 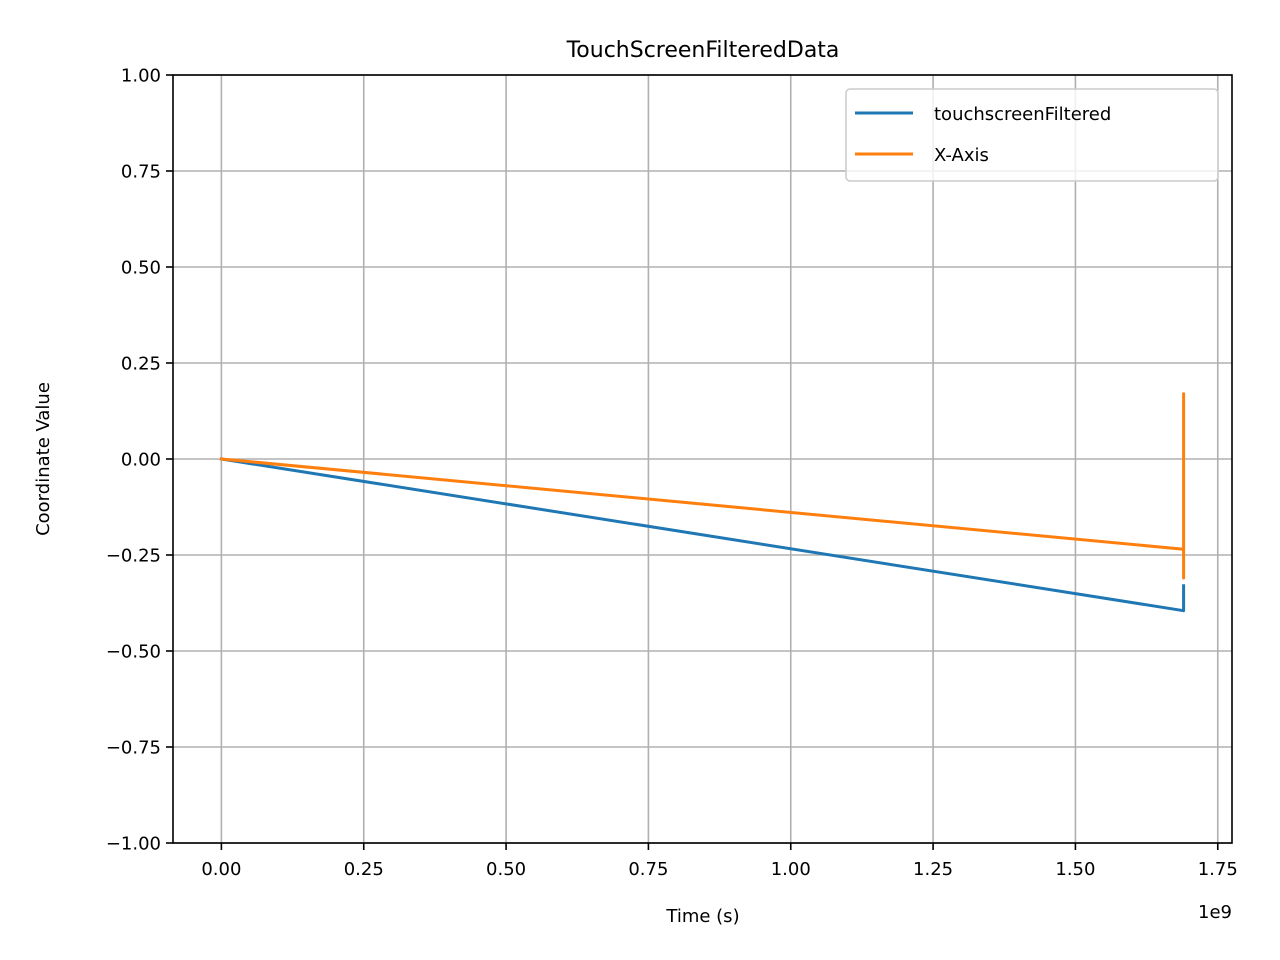 I want to click on y-axis-label: Coordinate Value, so click(x=43, y=459).